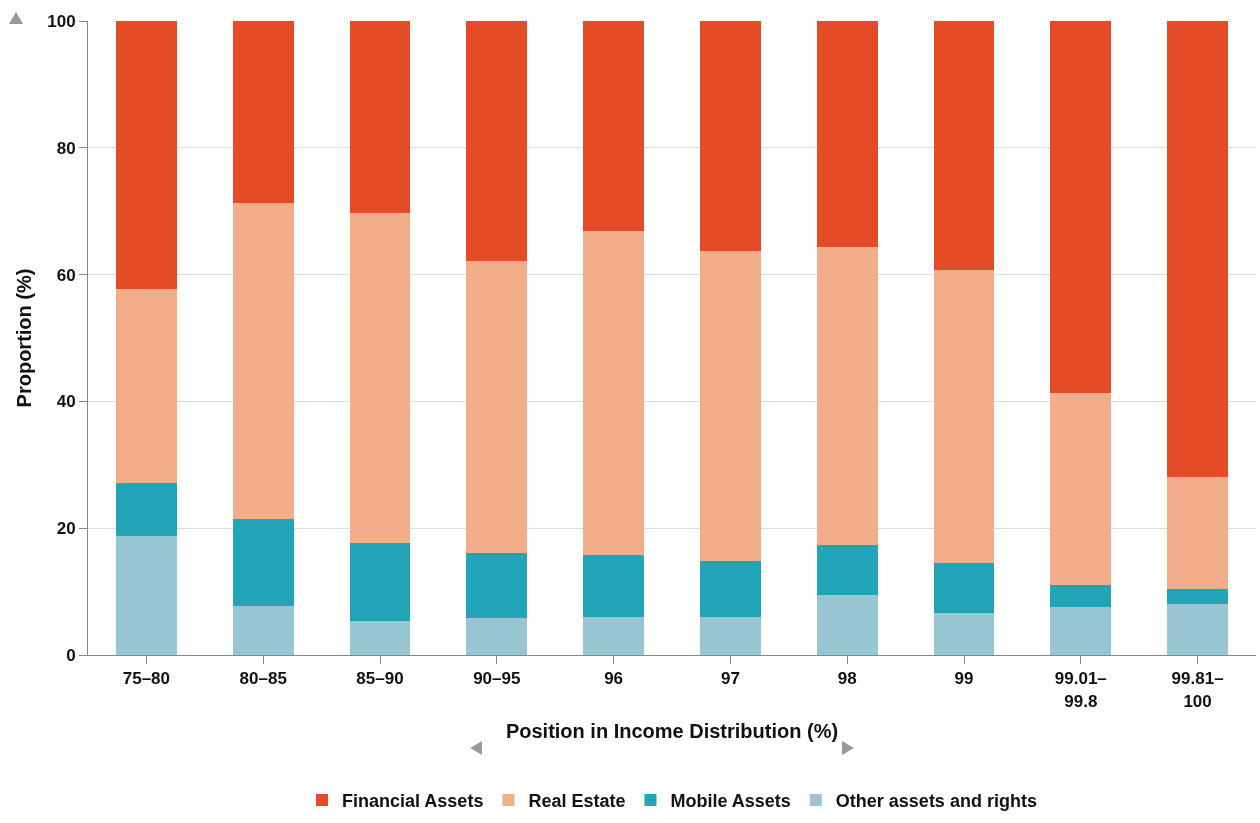 This screenshot has height=823, width=1260. I want to click on x-tick-label: 96, so click(614, 679).